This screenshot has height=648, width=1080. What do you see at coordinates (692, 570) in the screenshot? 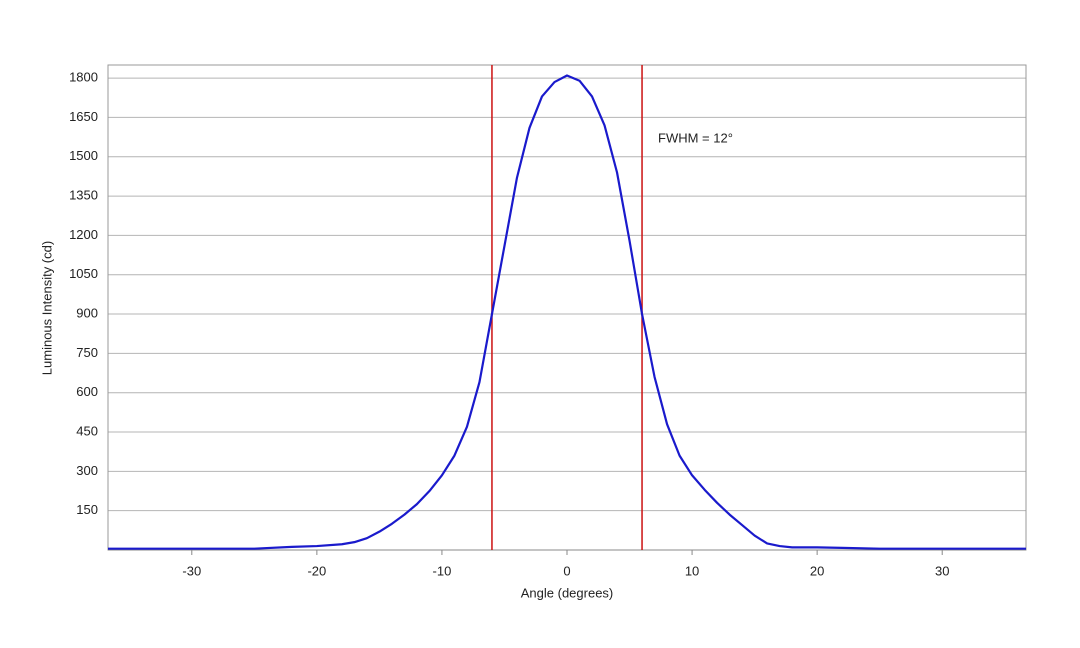
I see `x-tick-label: 10` at bounding box center [692, 570].